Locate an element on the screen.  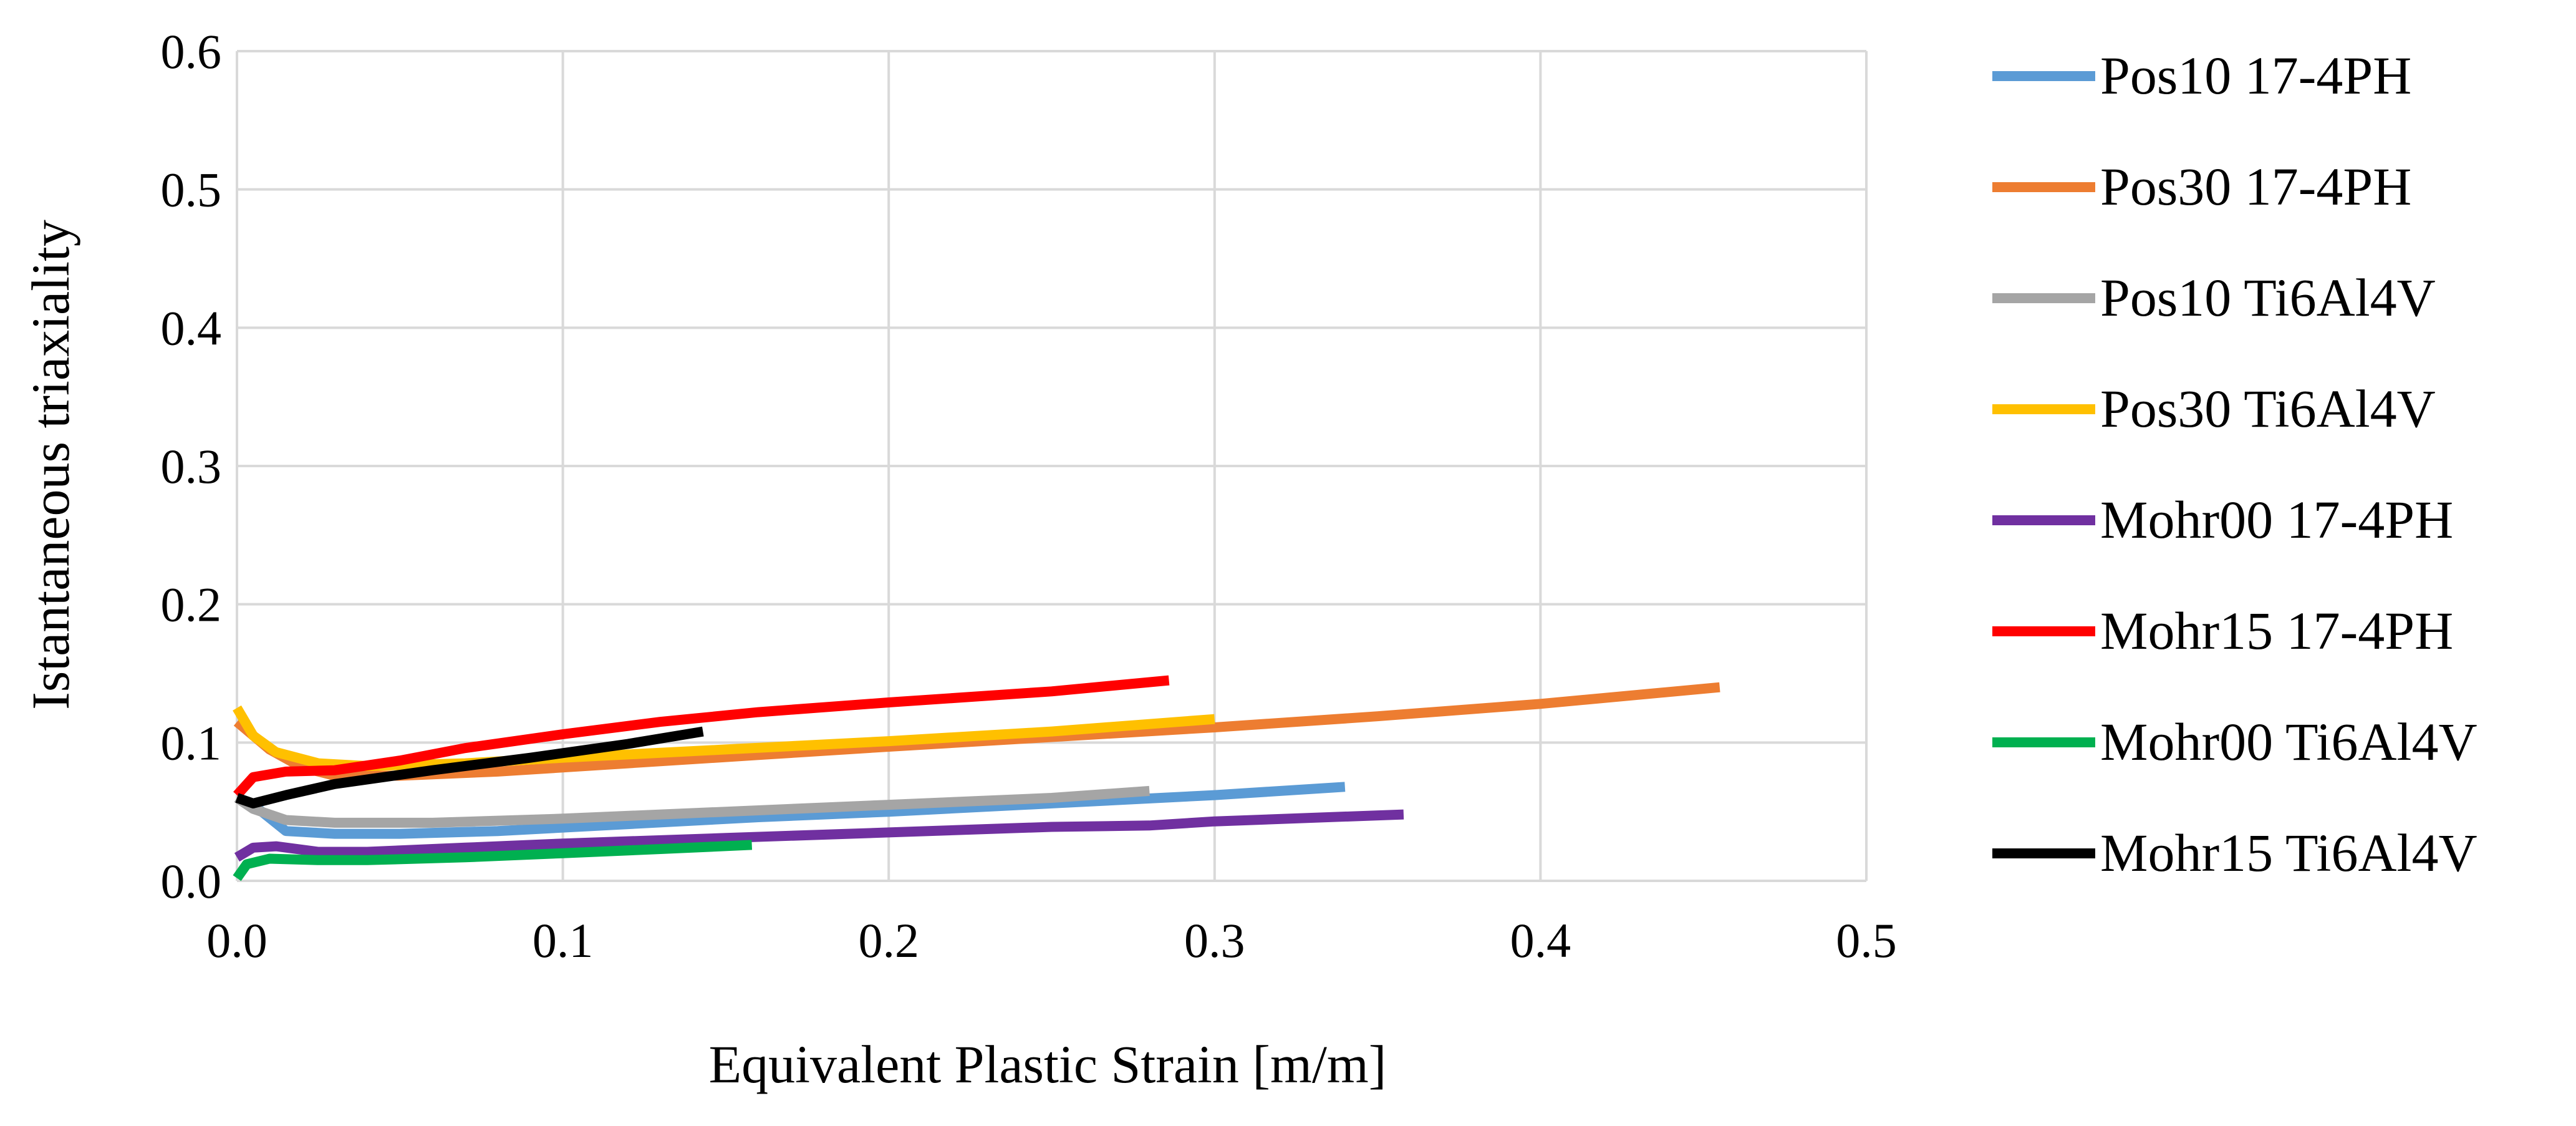
x-axis-title: Equivalent Plastic Strain [m/m] is located at coordinates (1048, 1064).